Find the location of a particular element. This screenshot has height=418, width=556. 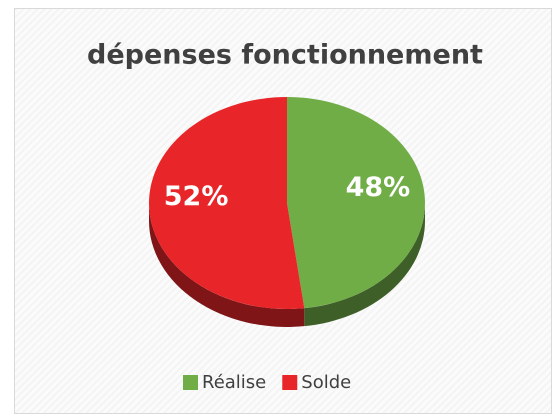

data-label: 48% is located at coordinates (378, 187).